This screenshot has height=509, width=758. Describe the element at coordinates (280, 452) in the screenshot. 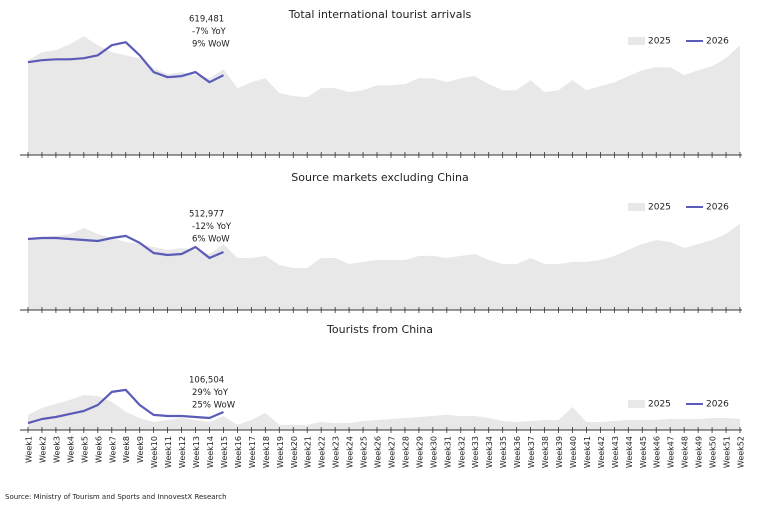

I see `x-tick-label: Week19` at that location.